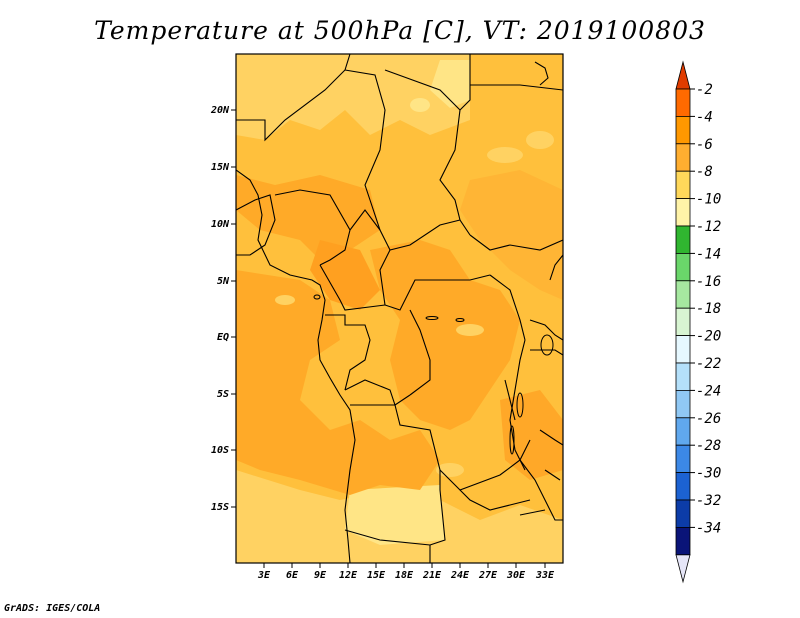  Describe the element at coordinates (460, 575) in the screenshot. I see `svg-text: 24E` at that location.